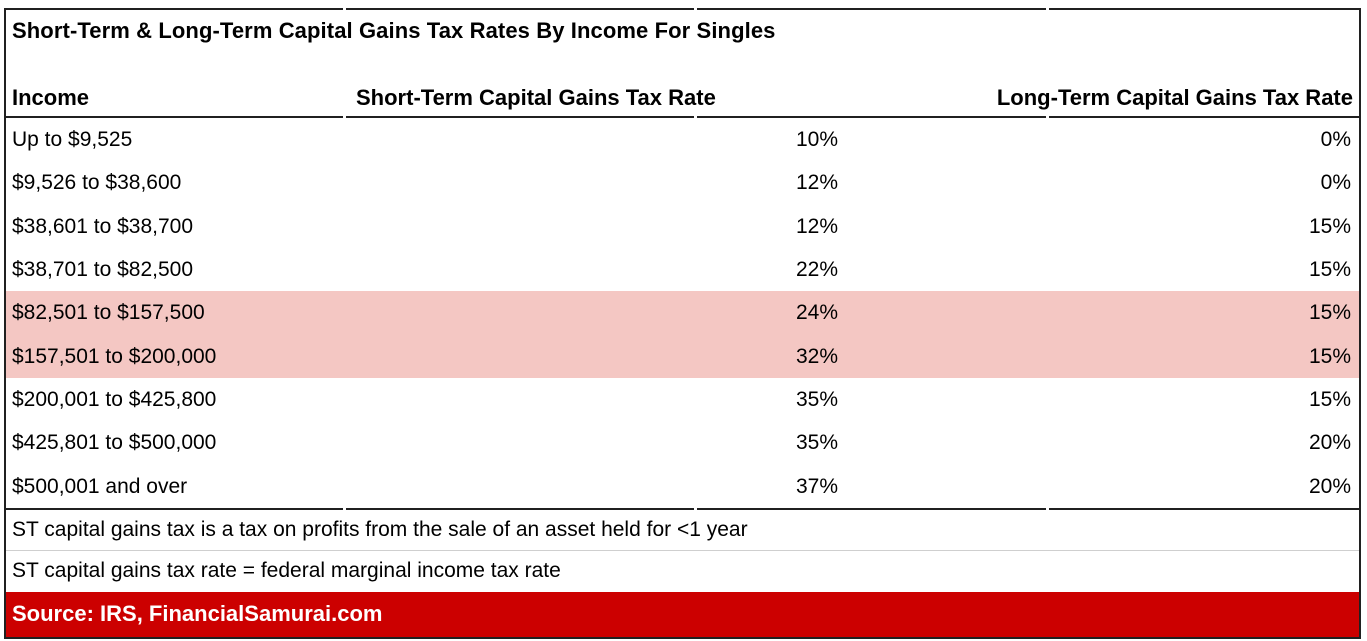  What do you see at coordinates (682, 182) in the screenshot?
I see `table-row: $9,526 to $38,600 12% 0%` at bounding box center [682, 182].